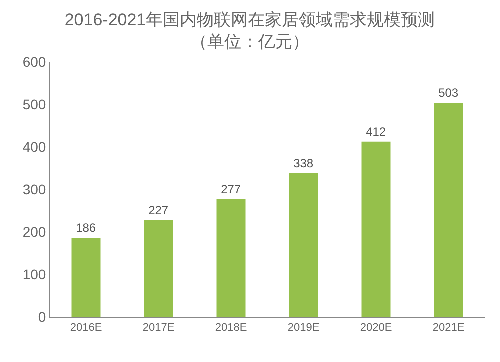  I want to click on y-tick-label: 500, so click(34, 104).